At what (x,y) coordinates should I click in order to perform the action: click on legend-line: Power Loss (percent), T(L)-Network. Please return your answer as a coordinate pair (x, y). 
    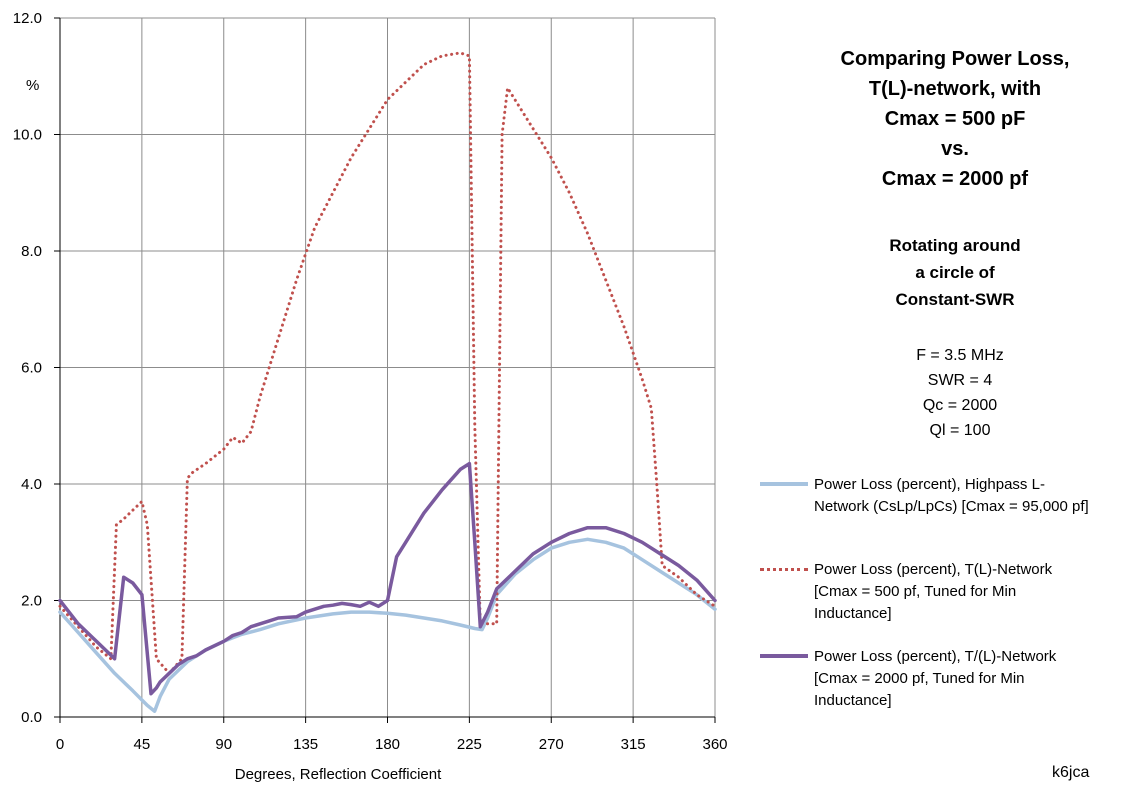
    Looking at the image, I should click on (933, 569).